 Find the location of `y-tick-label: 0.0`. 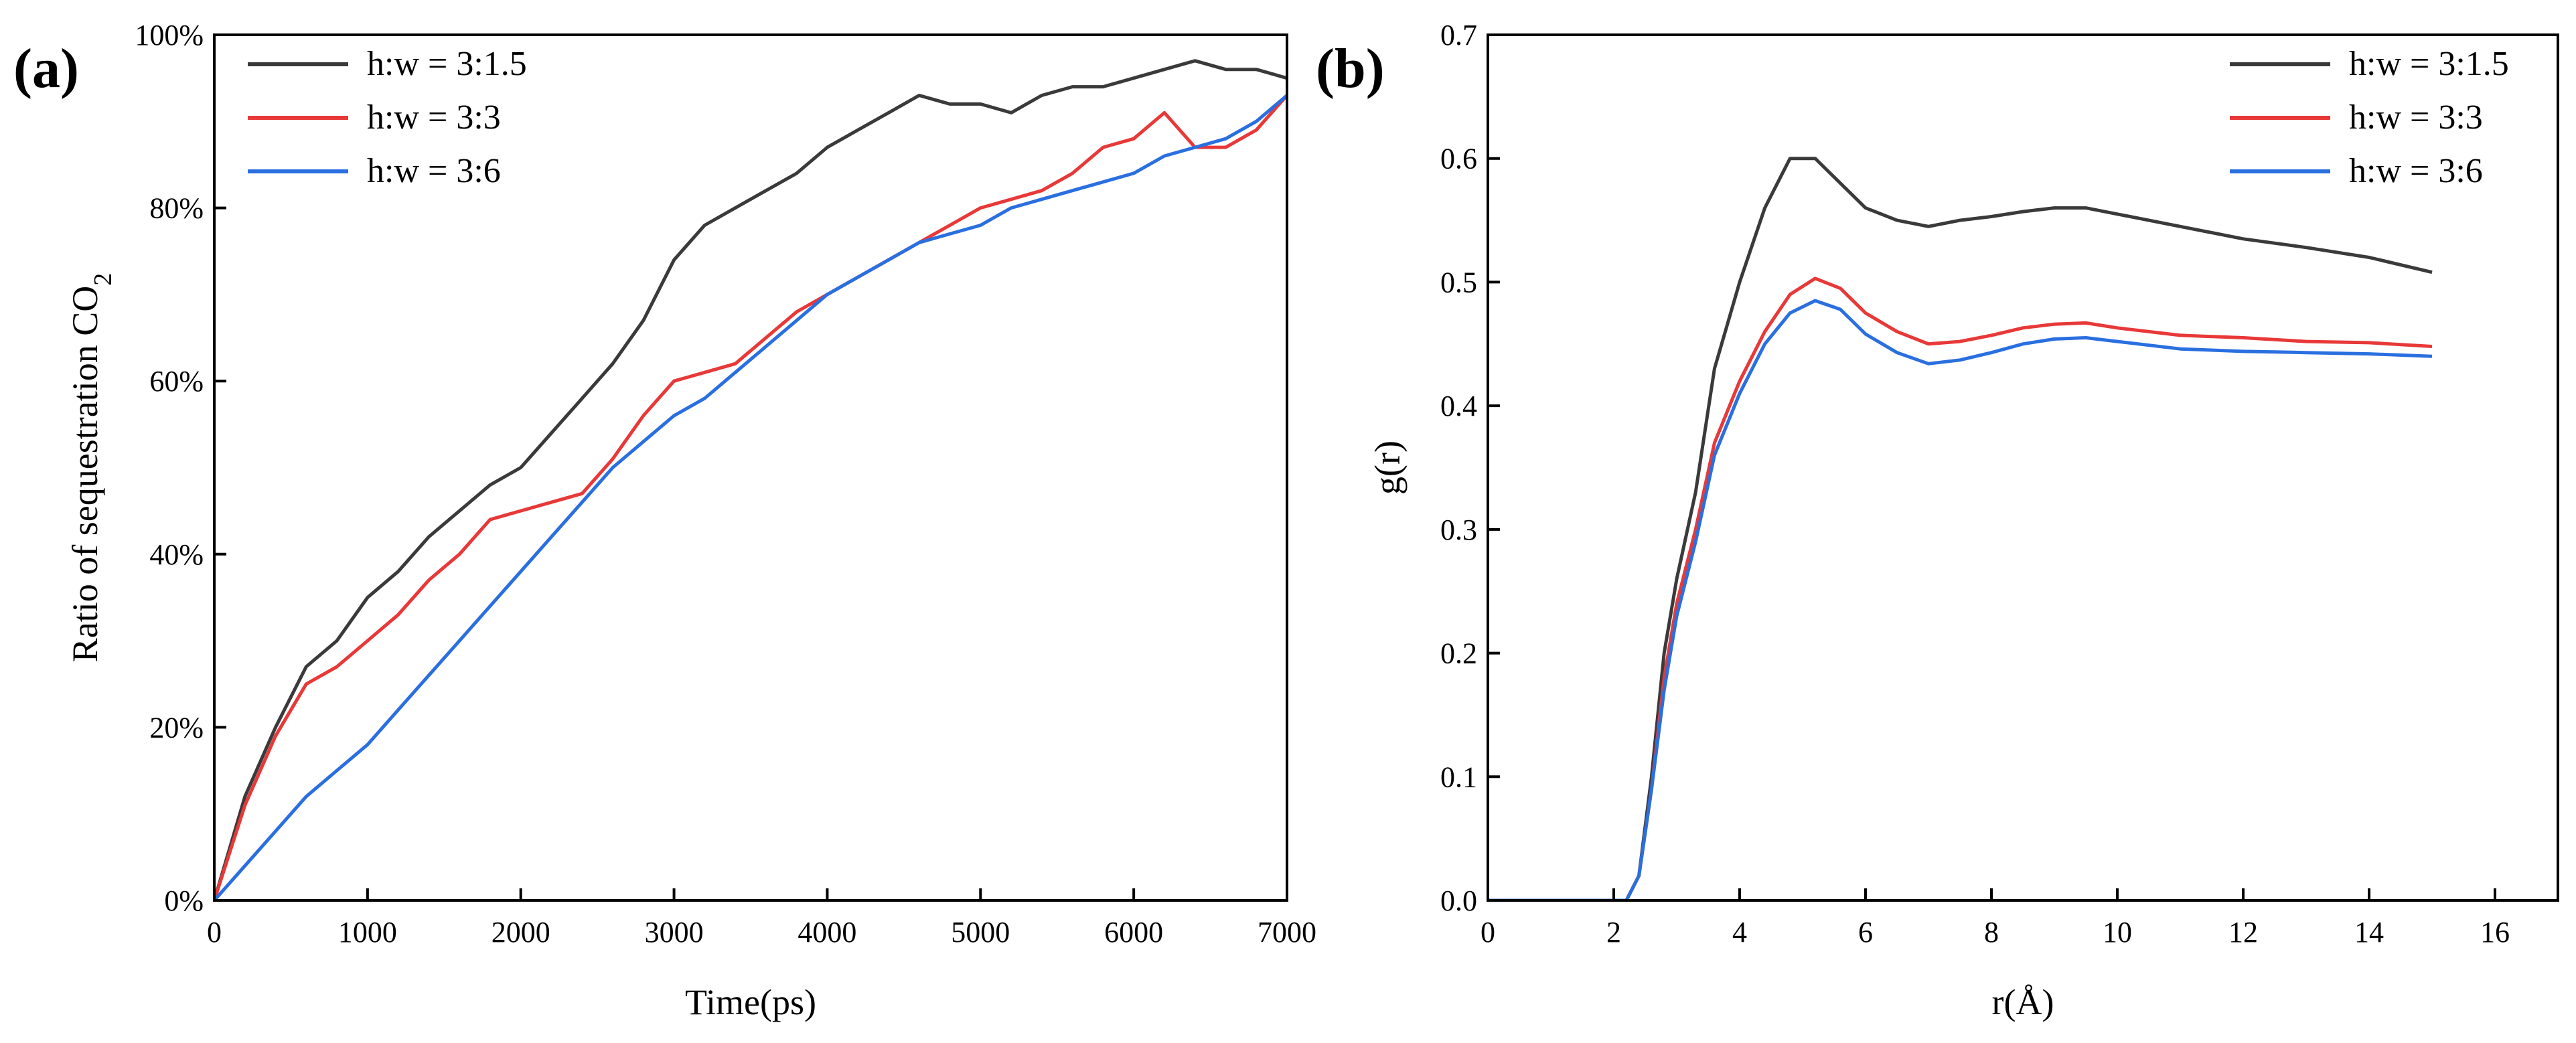

y-tick-label: 0.0 is located at coordinates (1458, 900).